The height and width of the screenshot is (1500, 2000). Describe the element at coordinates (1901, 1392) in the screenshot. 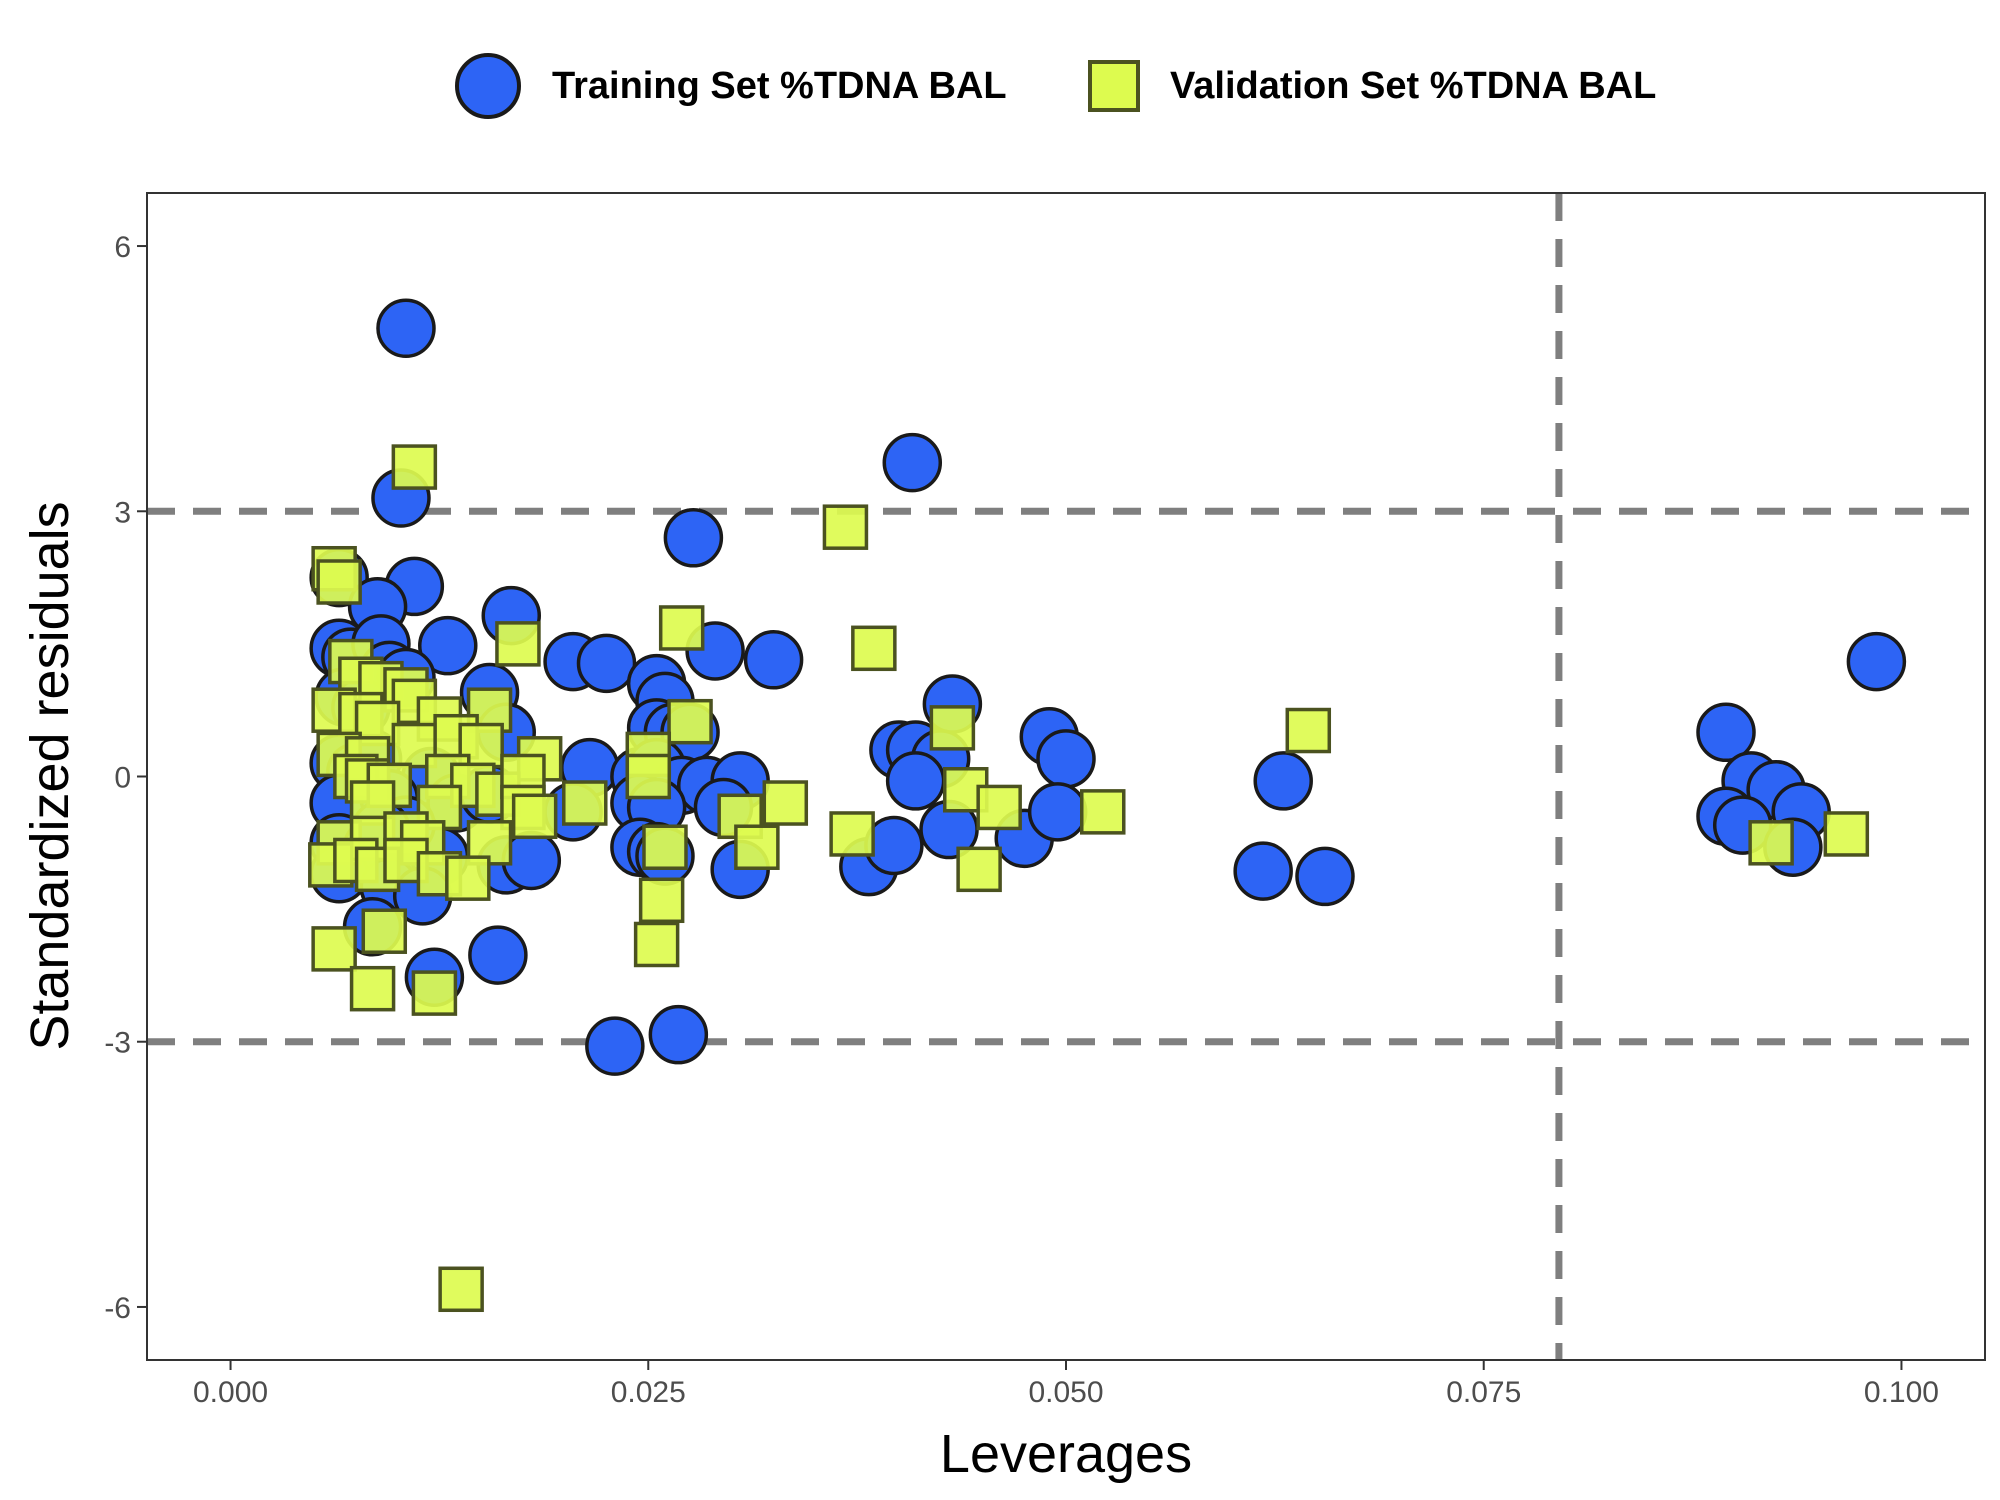

I see `x-tick-label: 0.100` at that location.